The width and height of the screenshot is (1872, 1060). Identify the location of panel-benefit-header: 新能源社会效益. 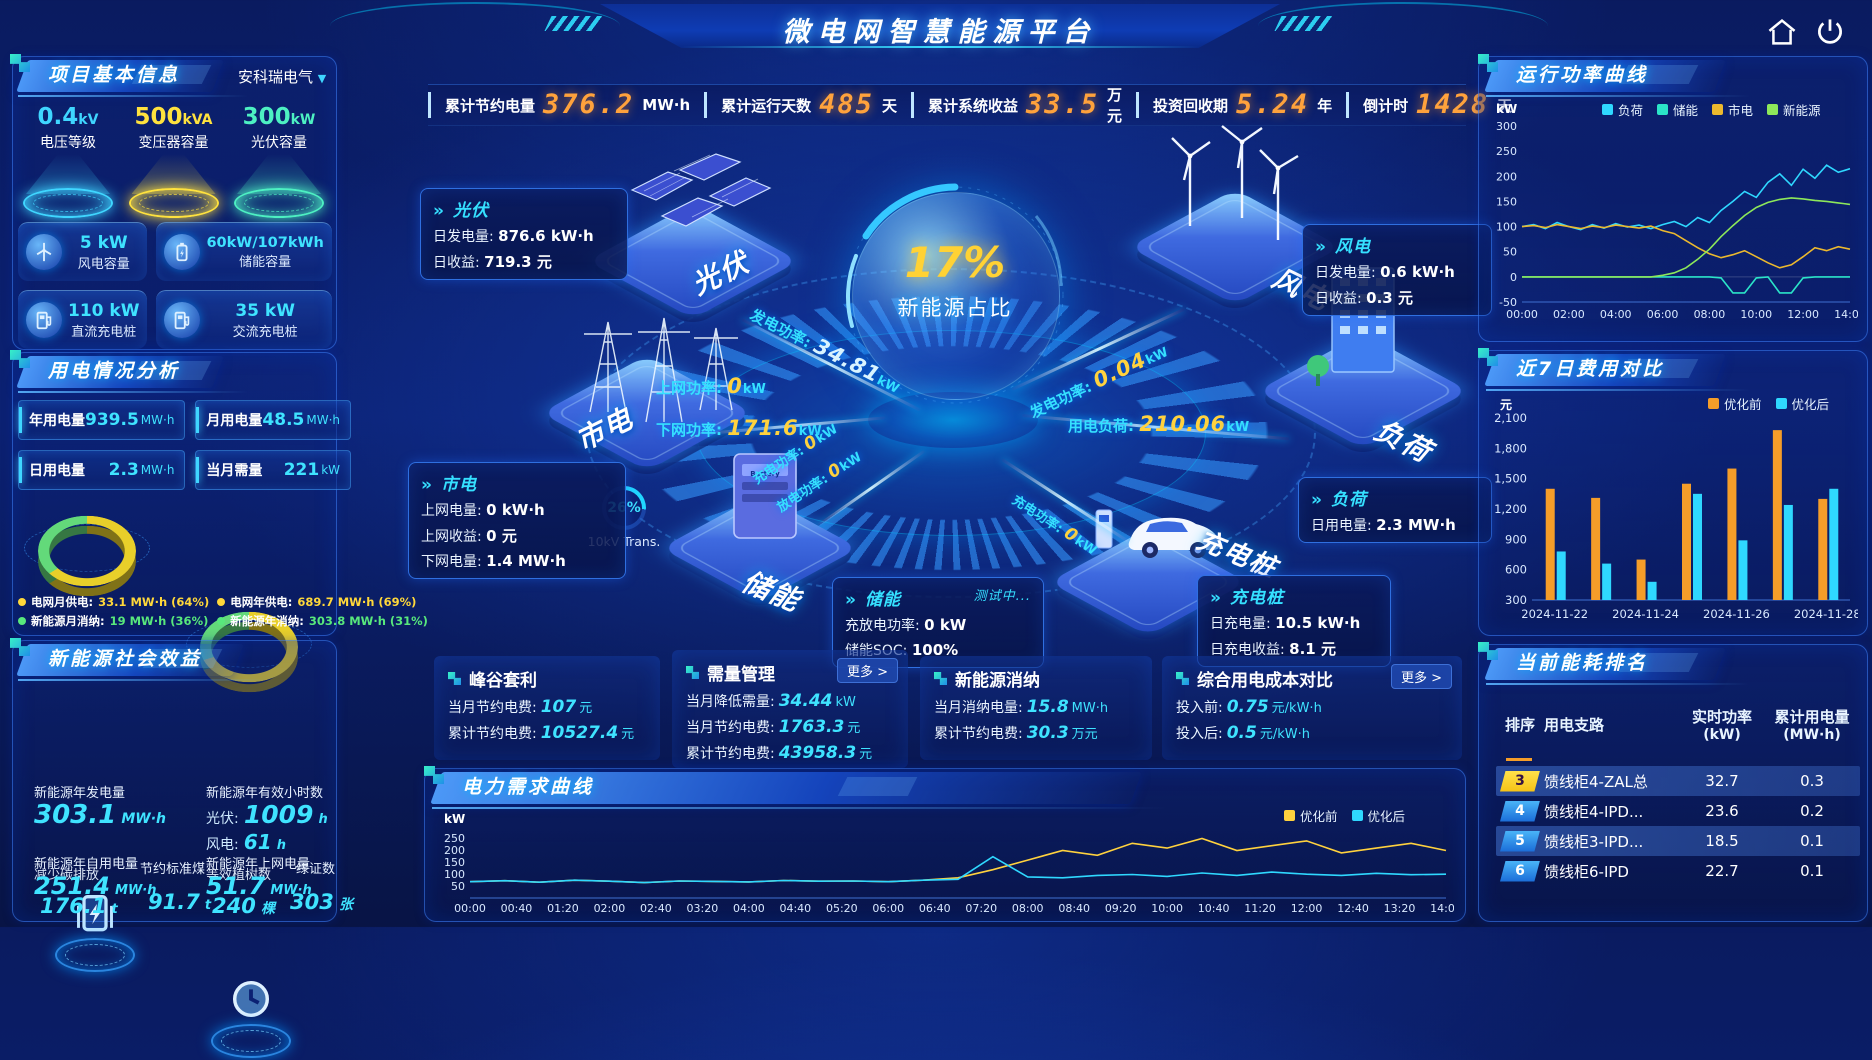
(139, 659).